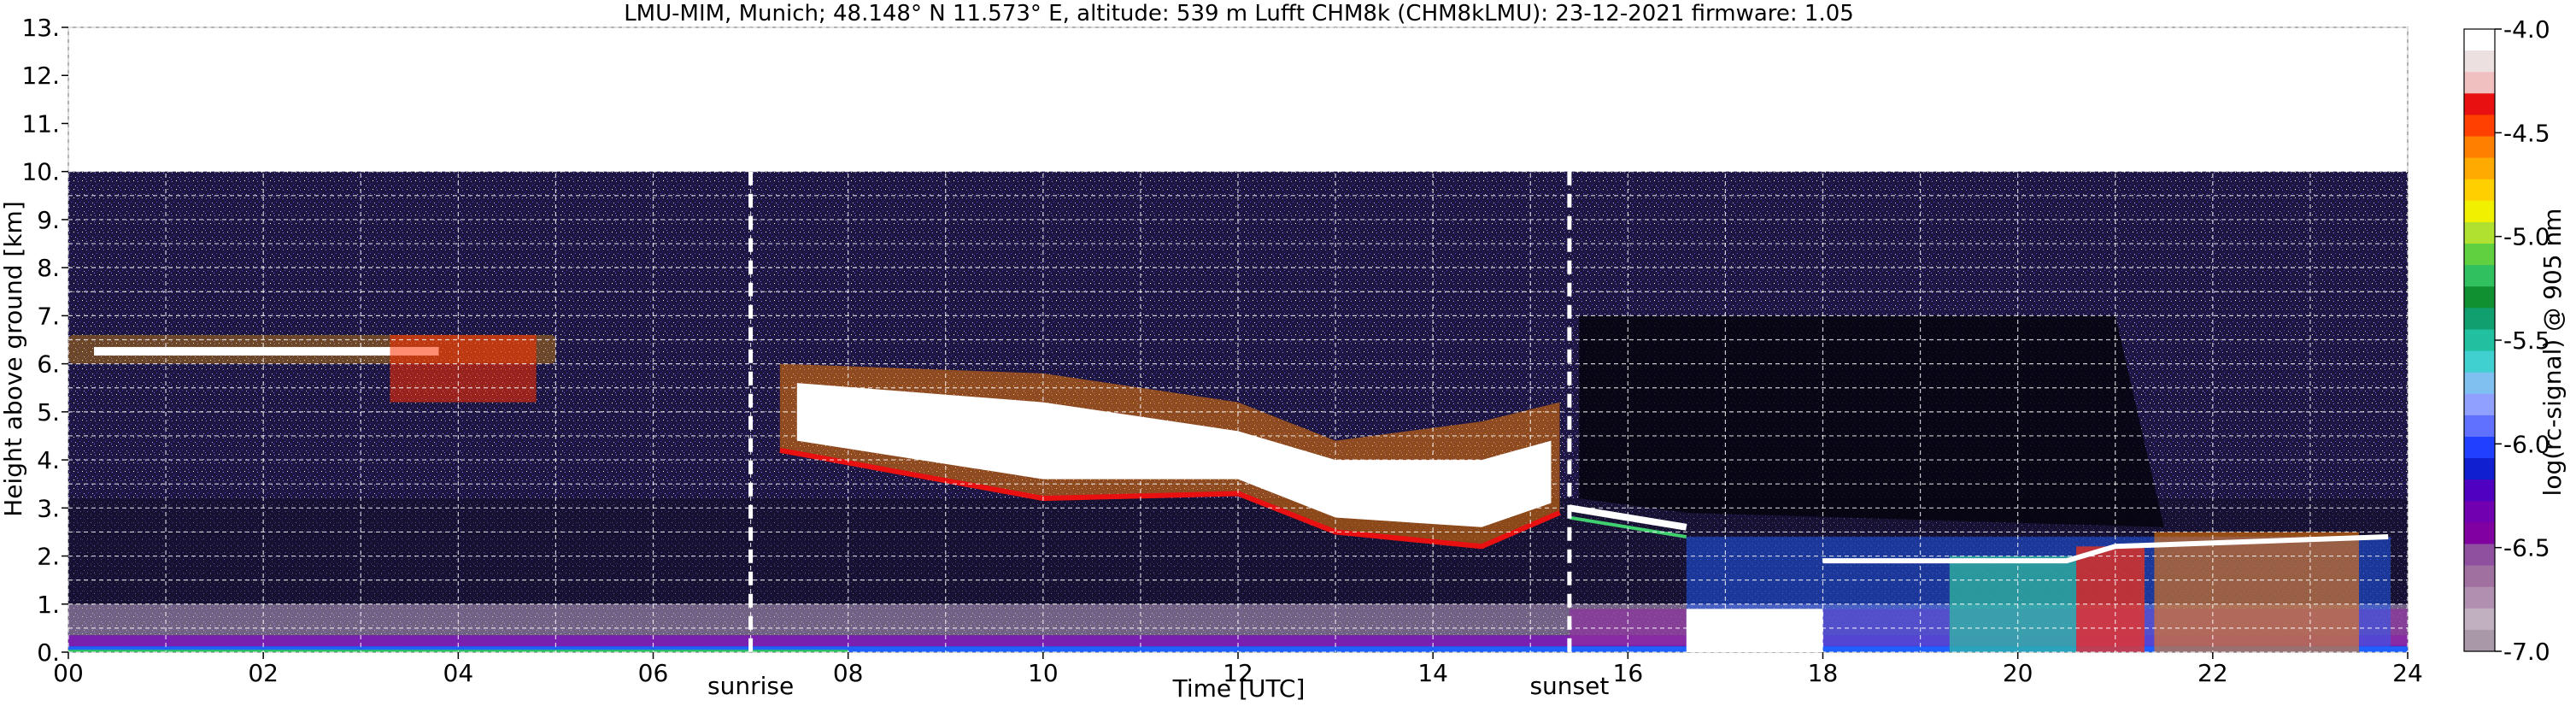  What do you see at coordinates (1432, 673) in the screenshot?
I see `x-tick-label: 14` at bounding box center [1432, 673].